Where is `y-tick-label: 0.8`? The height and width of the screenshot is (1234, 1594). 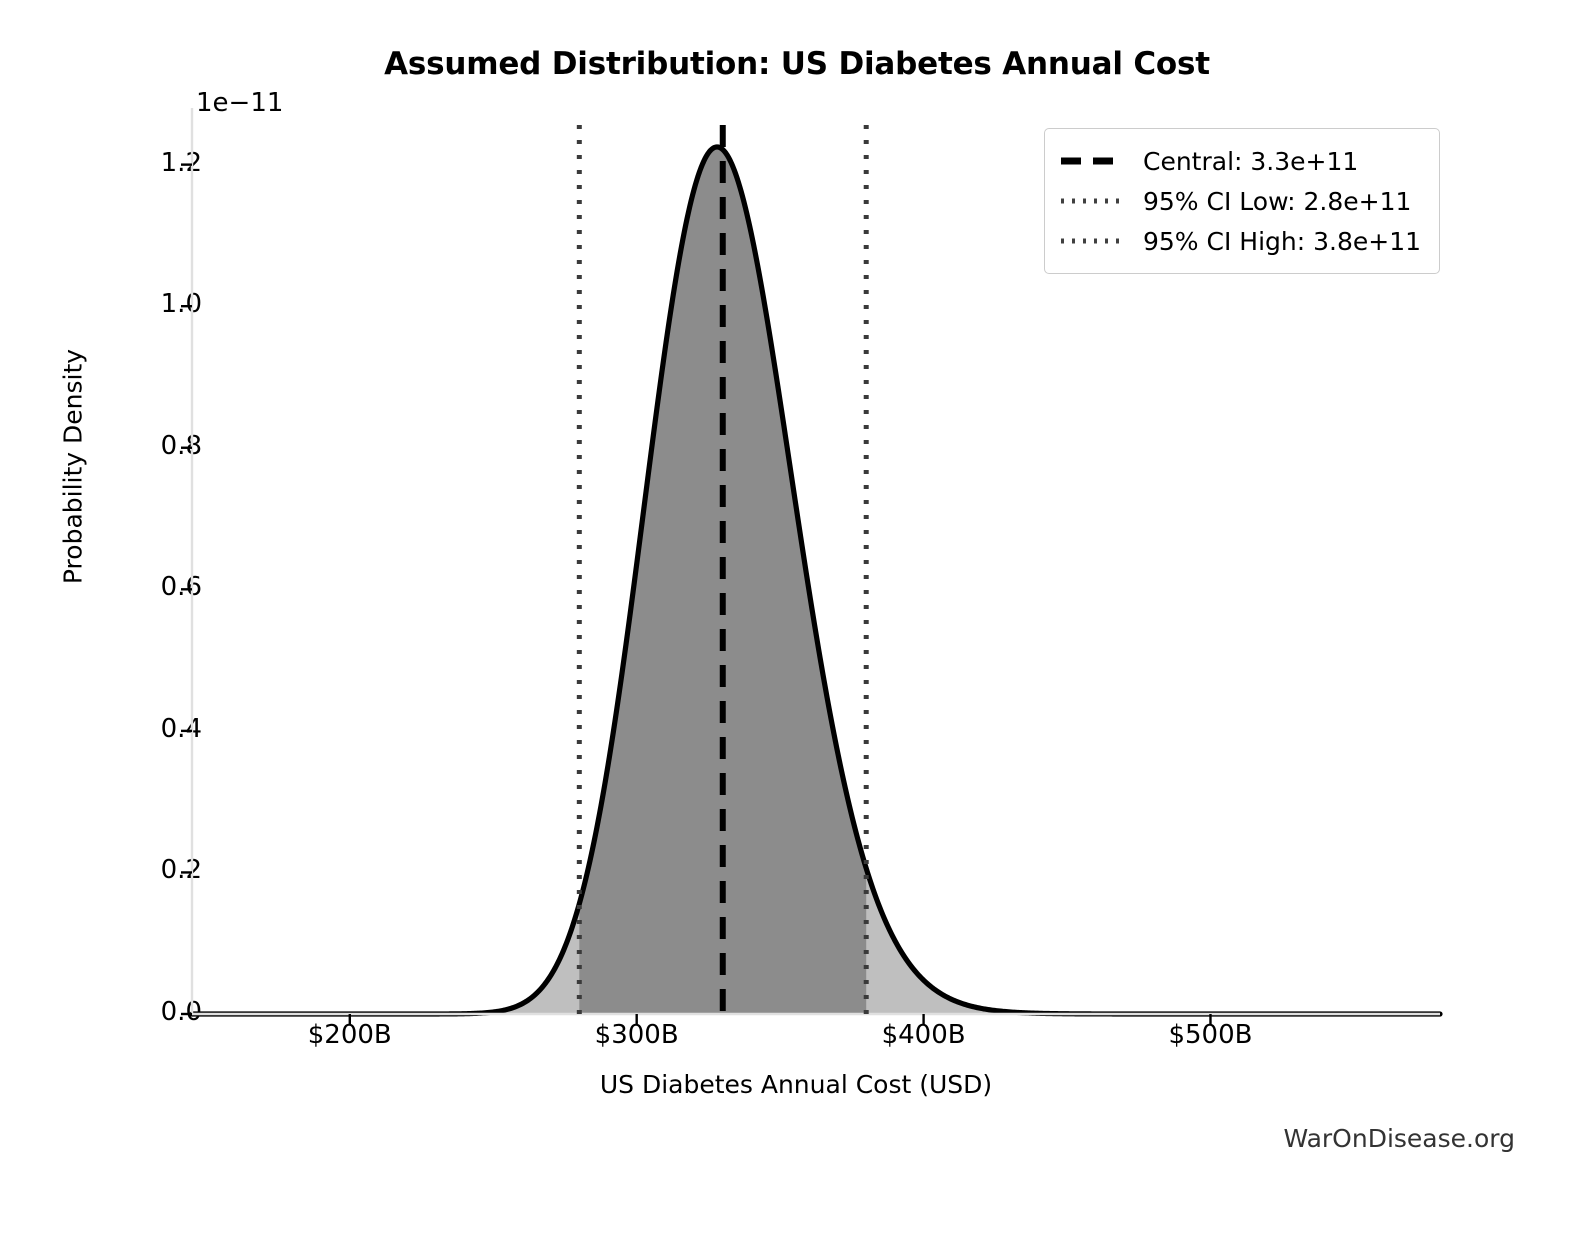
y-tick-label: 0.8 is located at coordinates (181, 445).